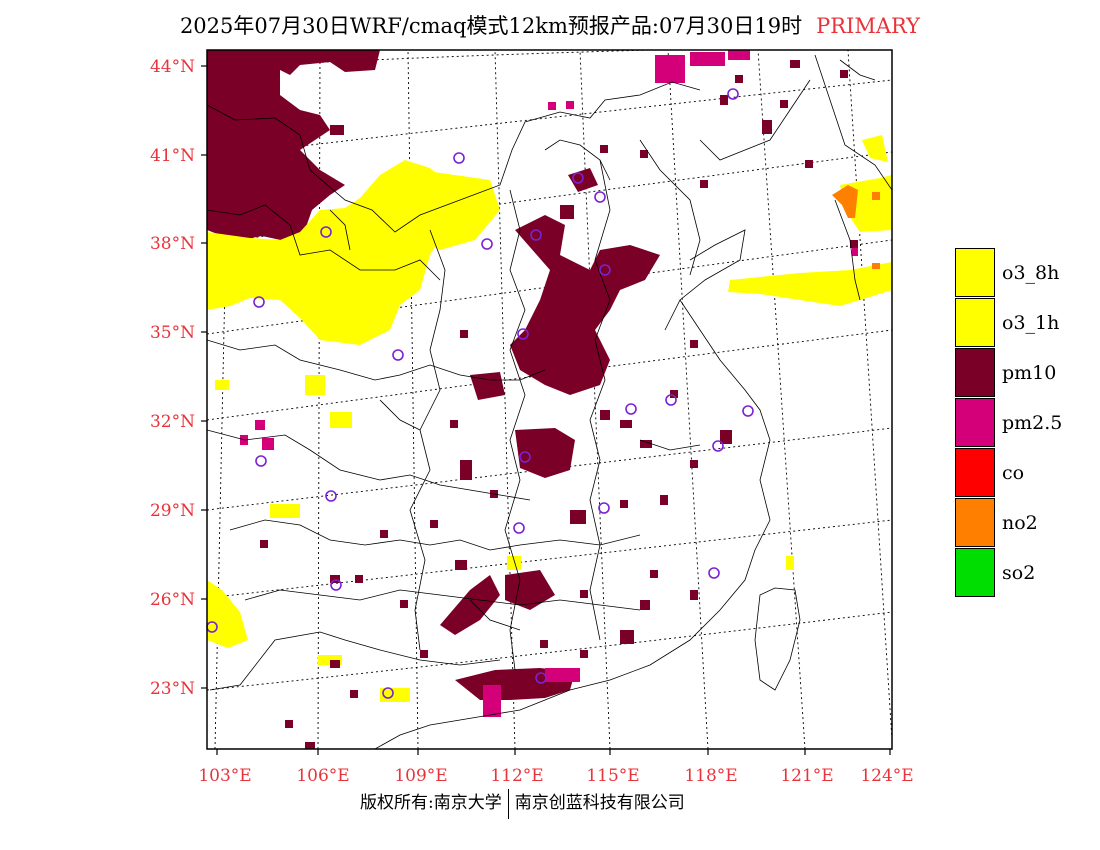 This screenshot has height=850, width=1100. Describe the element at coordinates (172, 156) in the screenshot. I see `lat-label: 41°N` at that location.